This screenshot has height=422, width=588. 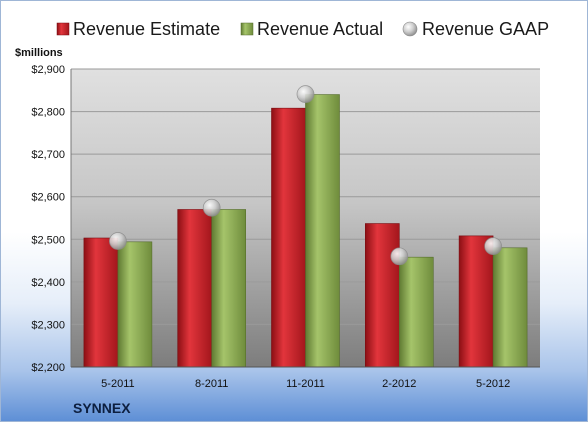 I want to click on x-axis: 5-2011 8-2011 11-2011 2-2012 5-2012, so click(x=305, y=378).